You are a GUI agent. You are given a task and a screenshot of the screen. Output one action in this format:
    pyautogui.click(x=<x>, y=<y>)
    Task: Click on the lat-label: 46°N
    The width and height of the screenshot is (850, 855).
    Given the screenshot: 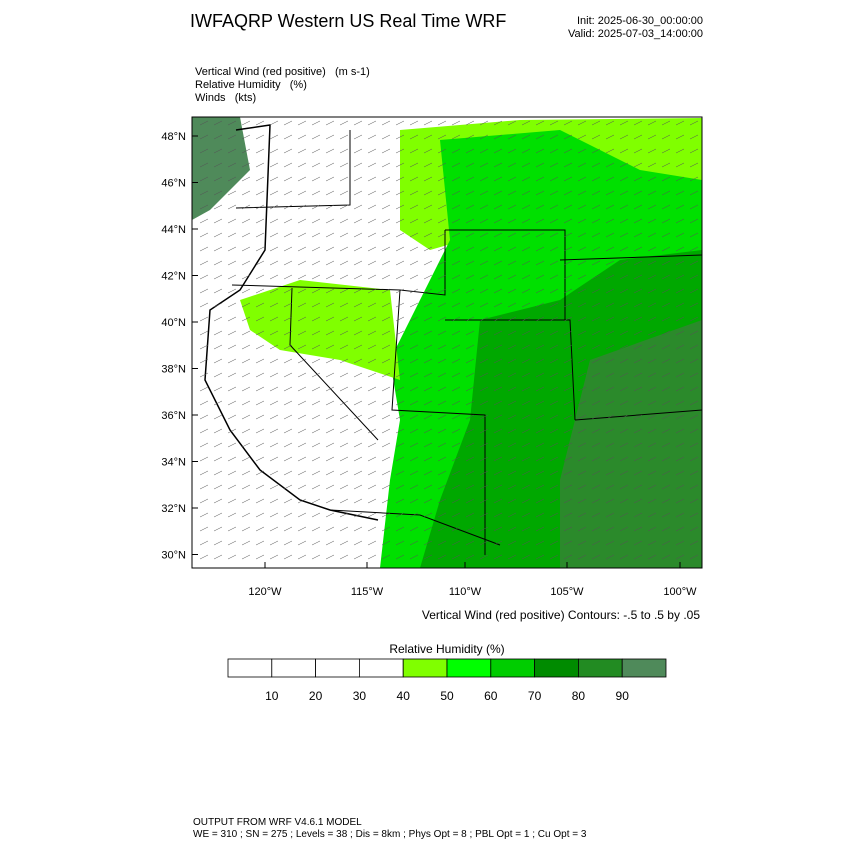 What is the action you would take?
    pyautogui.click(x=173, y=184)
    